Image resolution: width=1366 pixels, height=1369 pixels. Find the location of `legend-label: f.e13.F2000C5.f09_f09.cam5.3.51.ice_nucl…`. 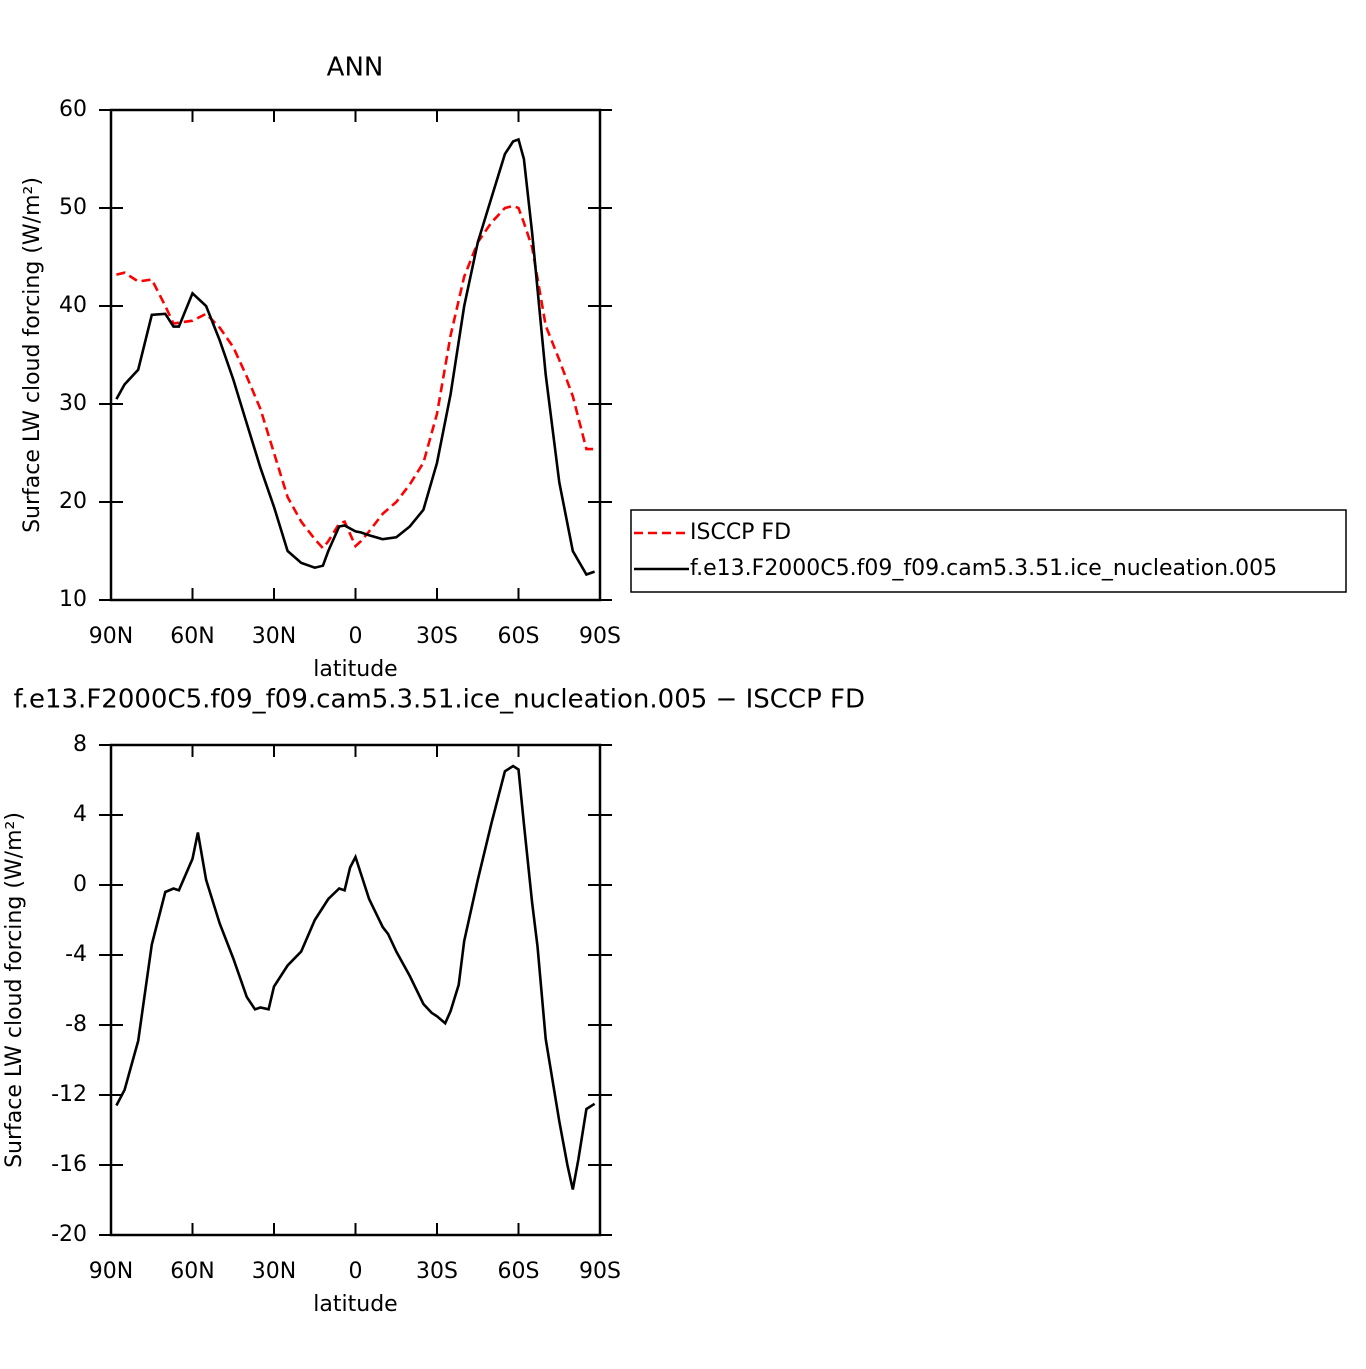

legend-label: f.e13.F2000C5.f09_f09.cam5.3.51.ice_nucl… is located at coordinates (983, 568).